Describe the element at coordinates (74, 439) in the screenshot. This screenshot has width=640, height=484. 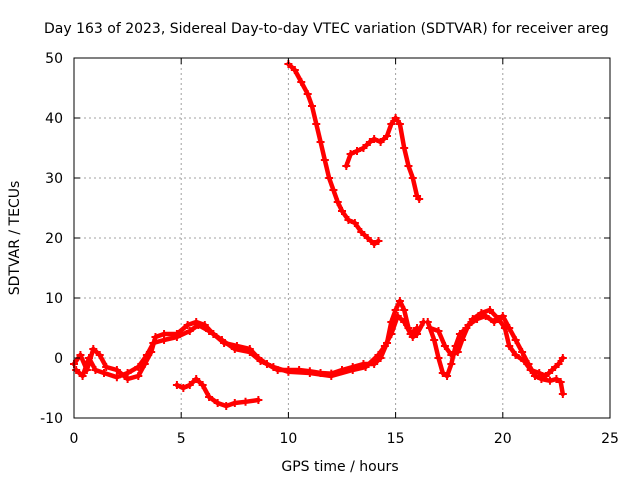
I see `x-tick-label: 0` at that location.